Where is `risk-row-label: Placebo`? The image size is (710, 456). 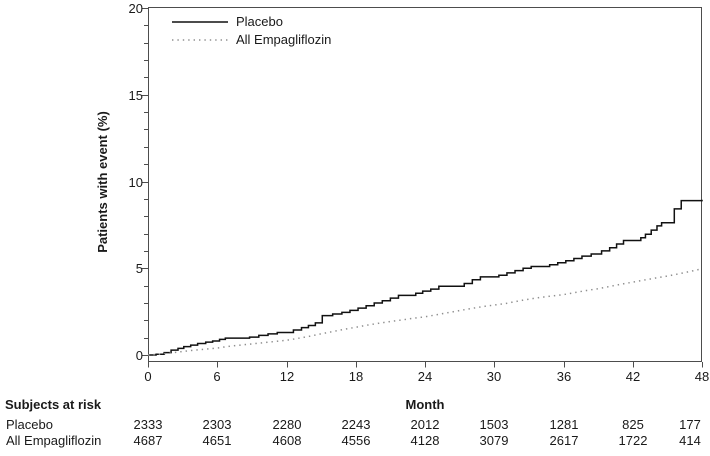
risk-row-label: Placebo is located at coordinates (29, 424).